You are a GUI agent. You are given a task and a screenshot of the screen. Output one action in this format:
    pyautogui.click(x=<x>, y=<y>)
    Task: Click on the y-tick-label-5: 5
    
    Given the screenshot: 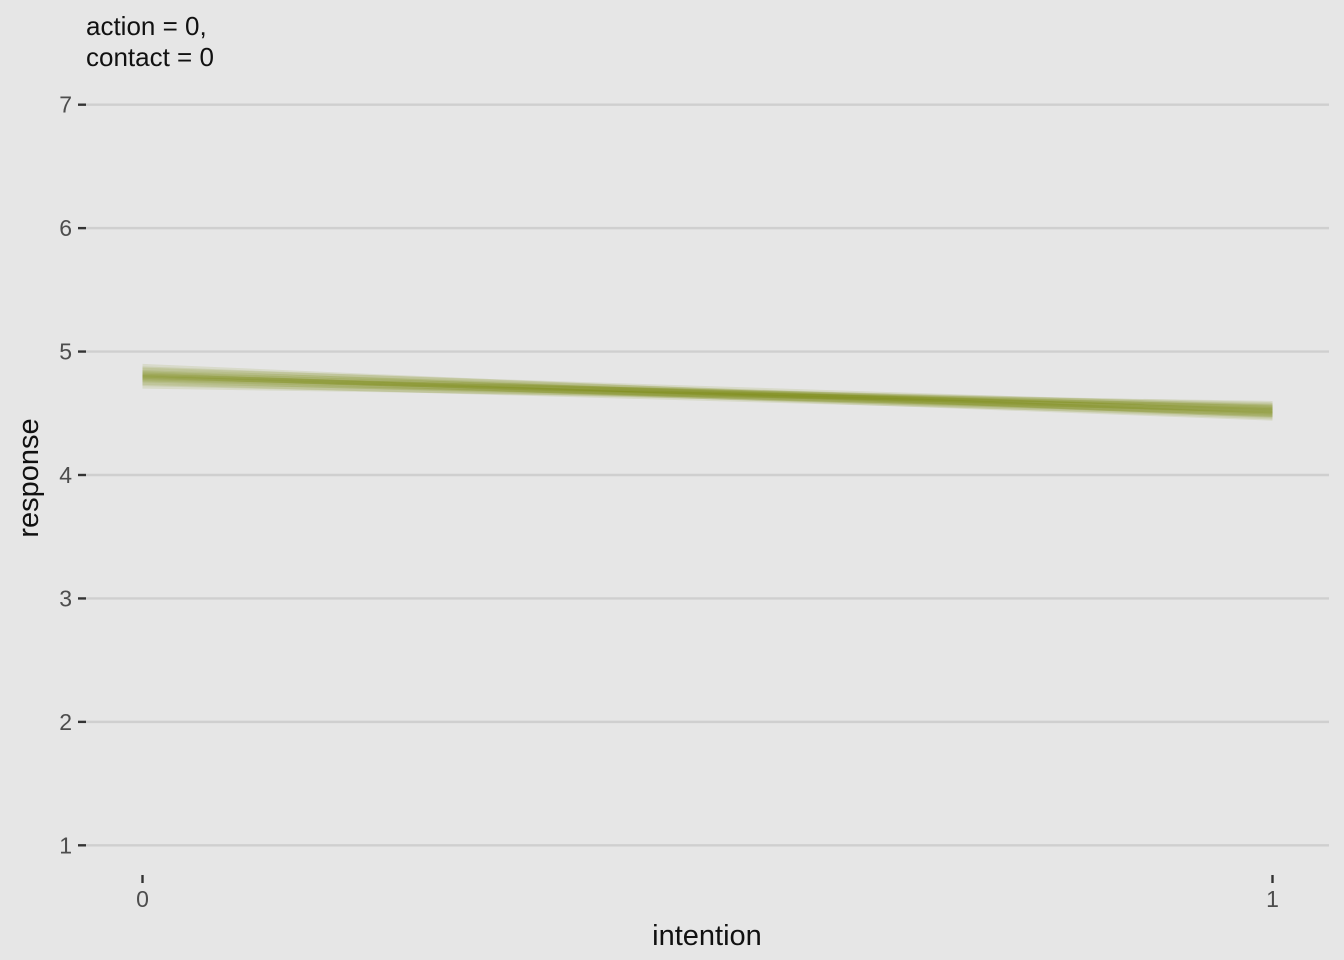 What is the action you would take?
    pyautogui.click(x=65, y=352)
    